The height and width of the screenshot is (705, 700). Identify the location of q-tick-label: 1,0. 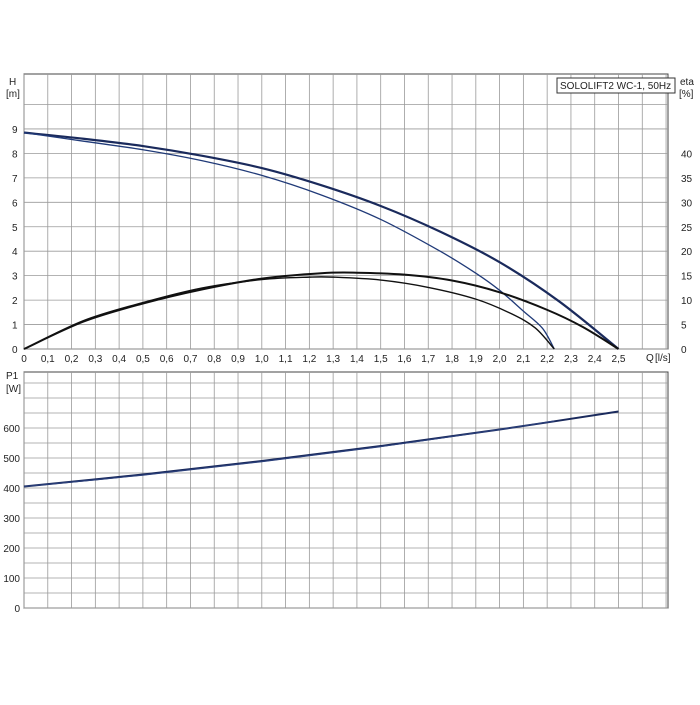
(262, 359).